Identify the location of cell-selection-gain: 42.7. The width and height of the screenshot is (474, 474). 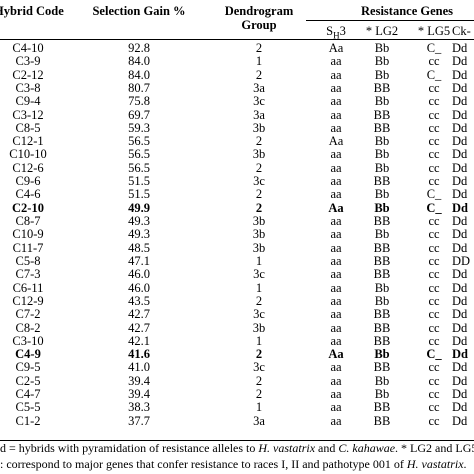
(139, 314).